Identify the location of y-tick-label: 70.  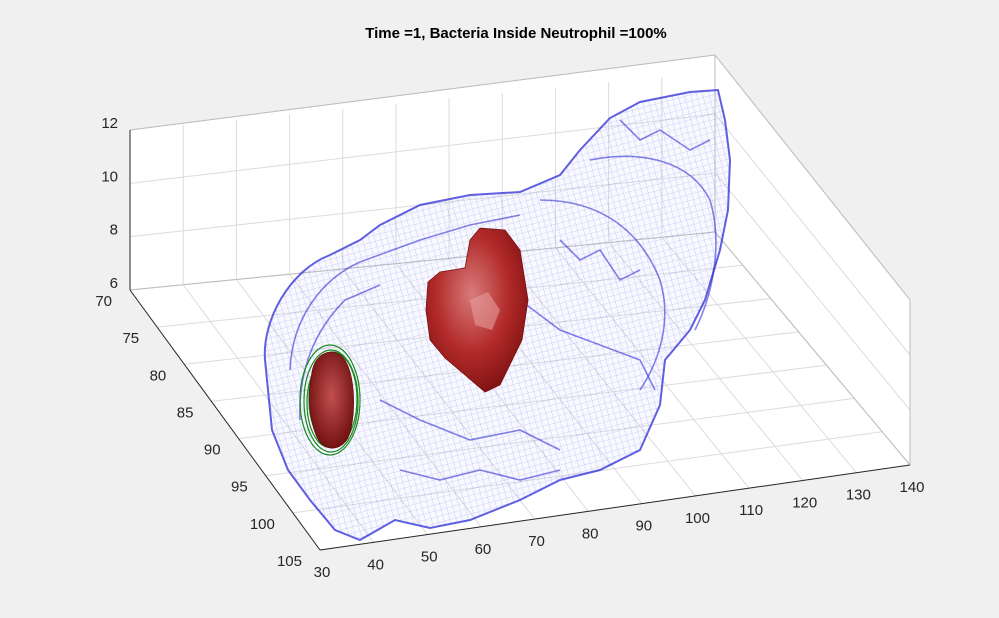
(103, 301).